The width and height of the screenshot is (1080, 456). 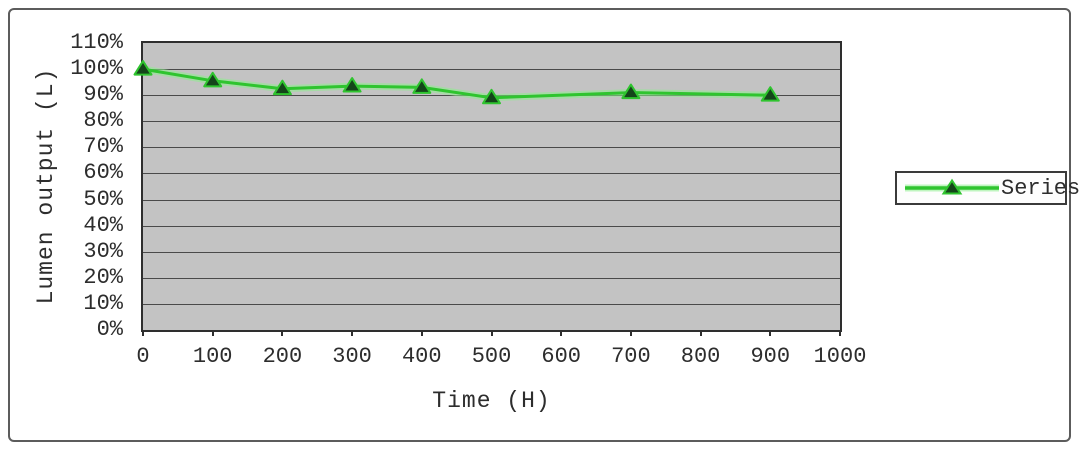 What do you see at coordinates (65, 186) in the screenshot?
I see `y-axis-tick-labels: 110% 100% 90% 80% 70% 60% 50% 40% 30% 20% 10% 0%` at bounding box center [65, 186].